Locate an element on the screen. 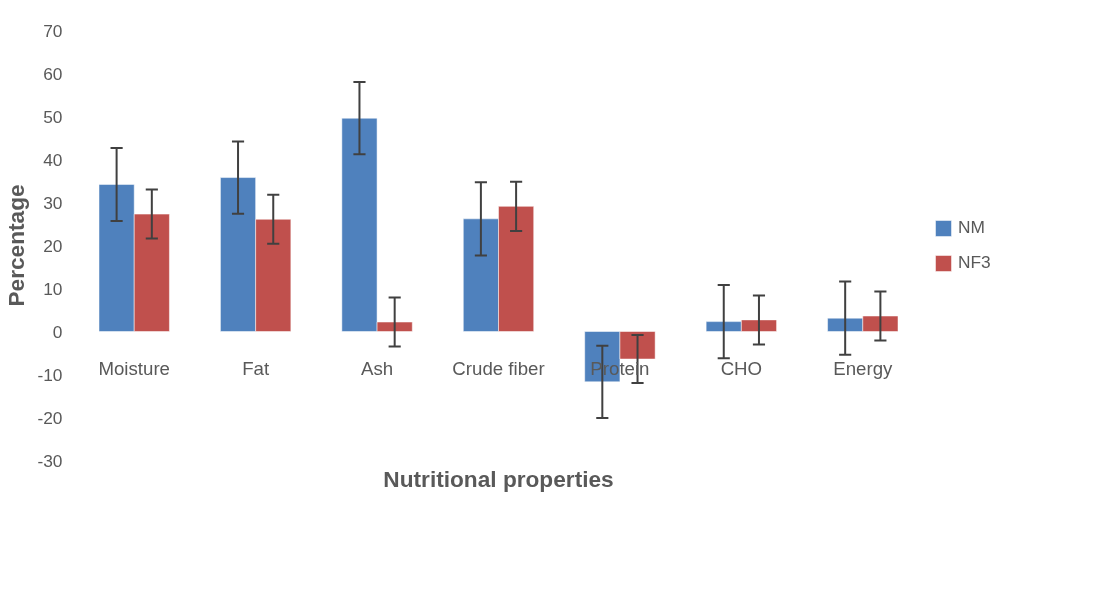 This screenshot has width=1113, height=599. x-axis-title: Nutritional properties is located at coordinates (498, 478).